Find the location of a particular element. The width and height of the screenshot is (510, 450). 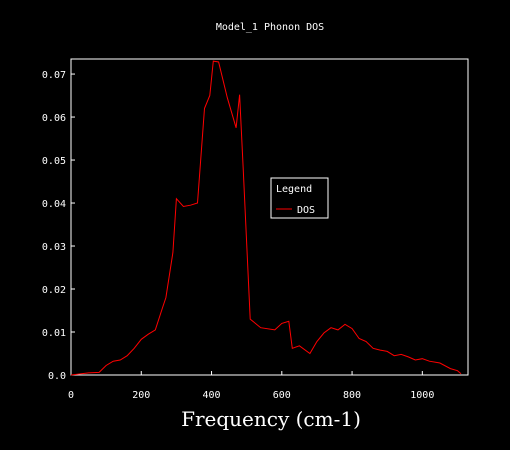

legend-label-dos: DOS is located at coordinates (306, 210).